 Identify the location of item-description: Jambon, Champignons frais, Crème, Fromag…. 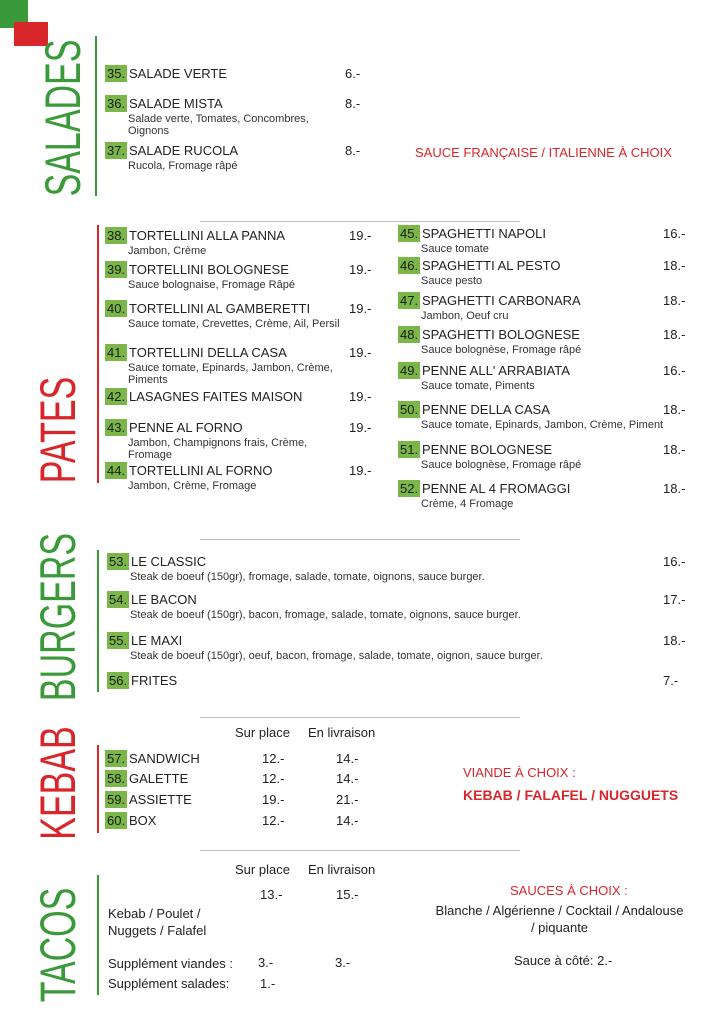
(218, 449).